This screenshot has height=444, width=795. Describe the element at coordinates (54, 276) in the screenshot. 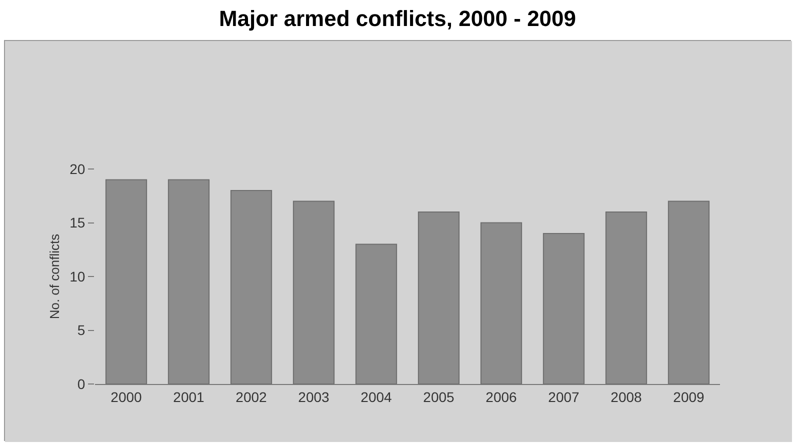

I see `y-axis-title: No. of conflicts` at that location.